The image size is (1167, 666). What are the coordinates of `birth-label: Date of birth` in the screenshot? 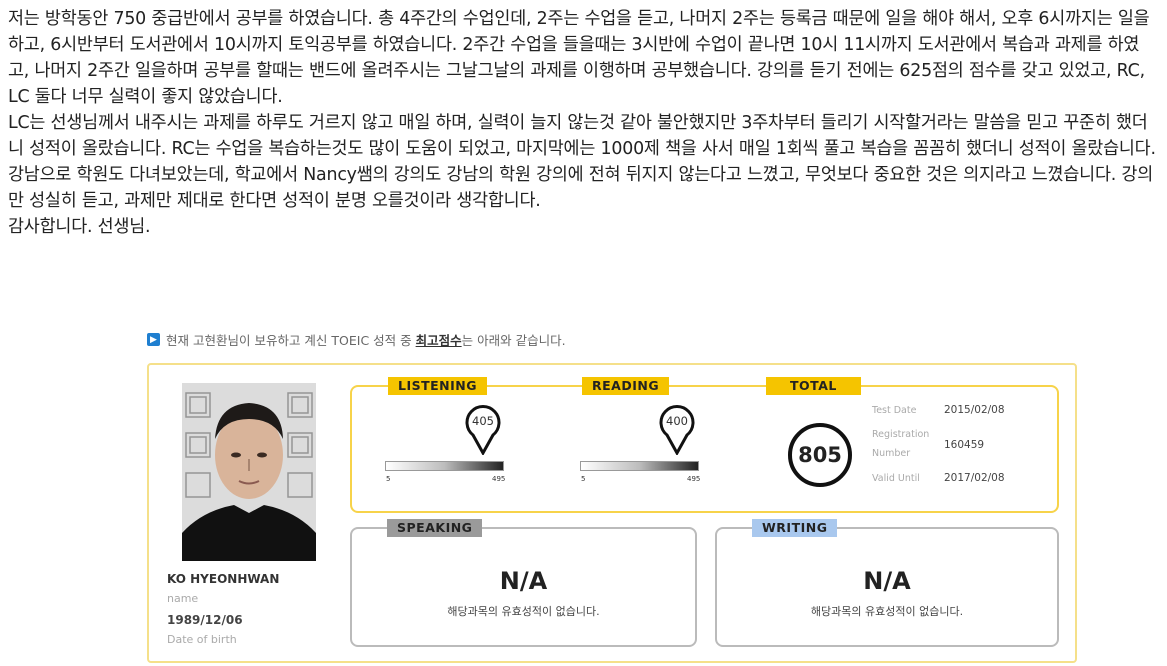 It's located at (202, 639).